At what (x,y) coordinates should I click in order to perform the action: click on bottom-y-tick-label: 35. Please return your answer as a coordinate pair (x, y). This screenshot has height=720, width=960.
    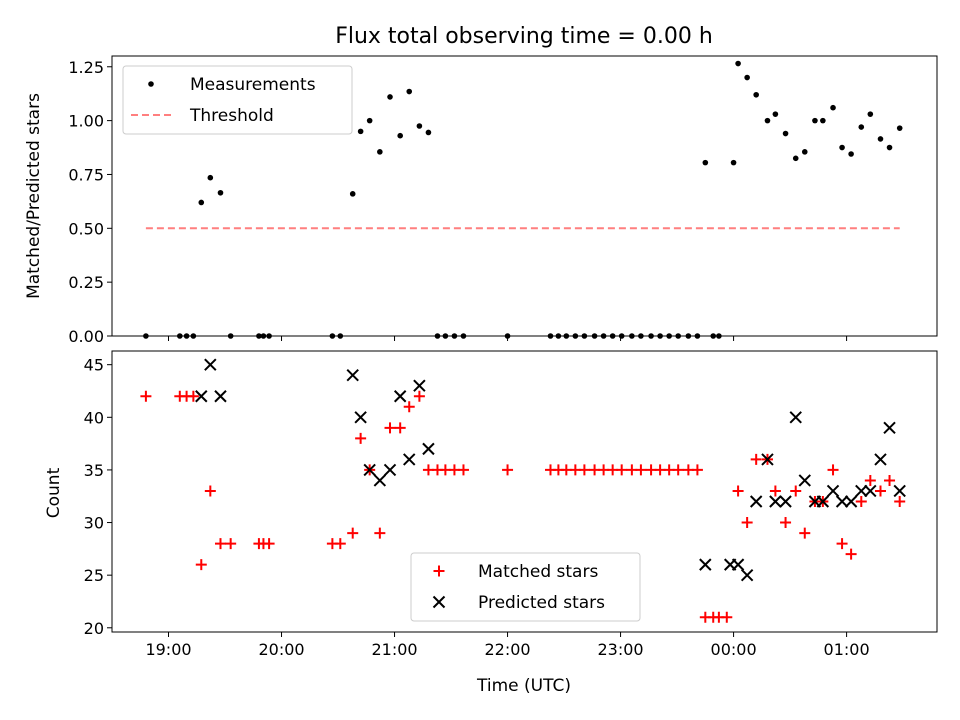
    Looking at the image, I should click on (94, 470).